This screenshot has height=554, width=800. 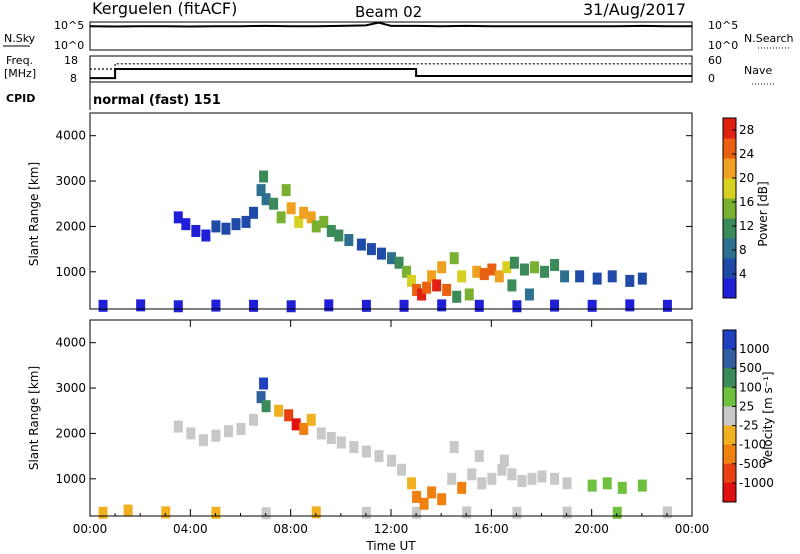 What do you see at coordinates (390, 24) in the screenshot?
I see `noise-sky-line` at bounding box center [390, 24].